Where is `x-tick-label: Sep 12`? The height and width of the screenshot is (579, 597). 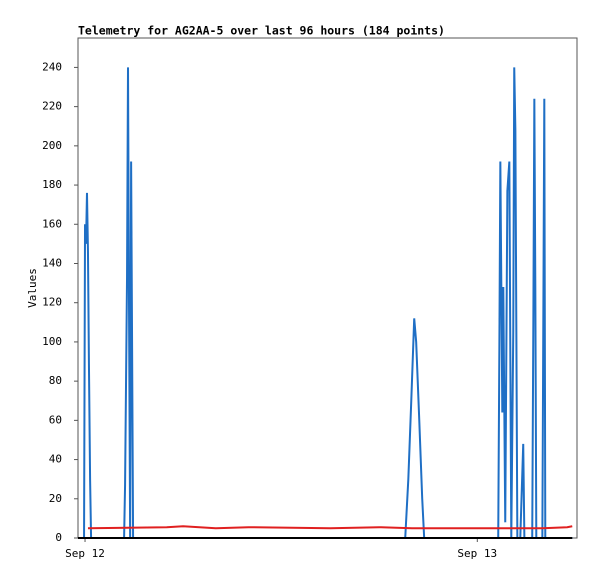
x-tick-label: Sep 12 is located at coordinates (85, 553).